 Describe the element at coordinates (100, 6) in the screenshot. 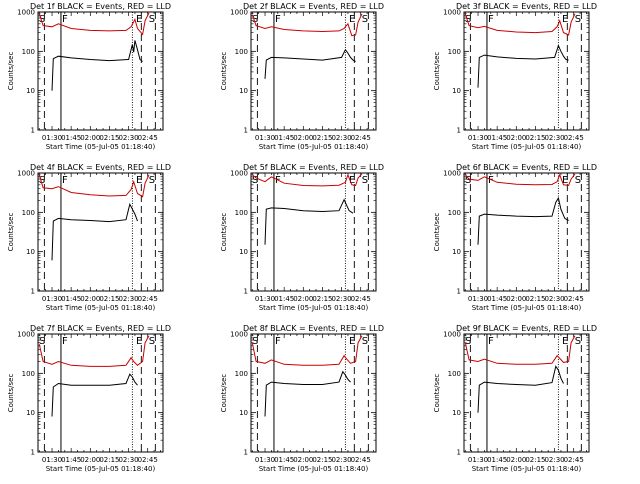

I see `panel-title: Det 1f BLACK = Events, RED = LLD` at that location.